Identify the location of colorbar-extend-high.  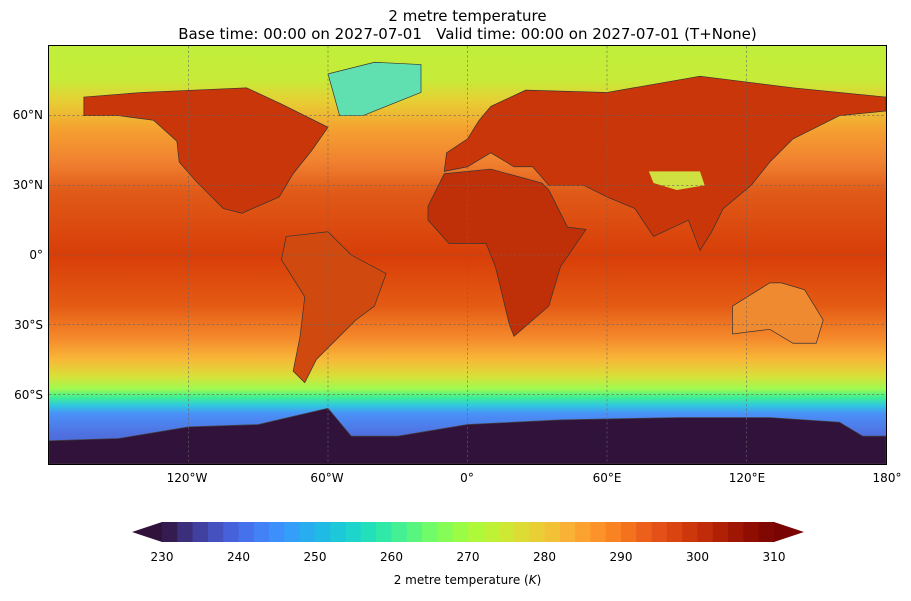
(789, 532).